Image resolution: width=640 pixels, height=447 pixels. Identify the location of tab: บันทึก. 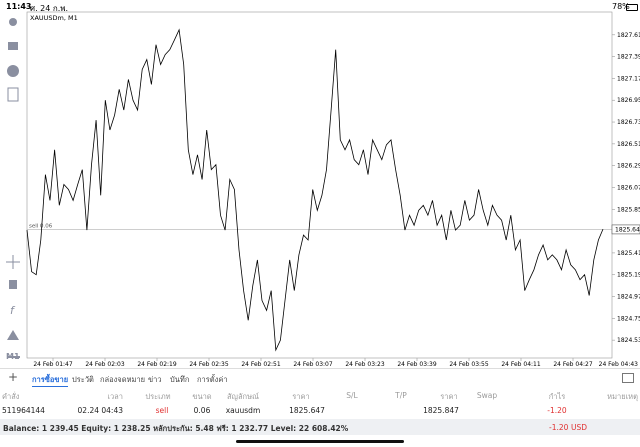
(180, 379).